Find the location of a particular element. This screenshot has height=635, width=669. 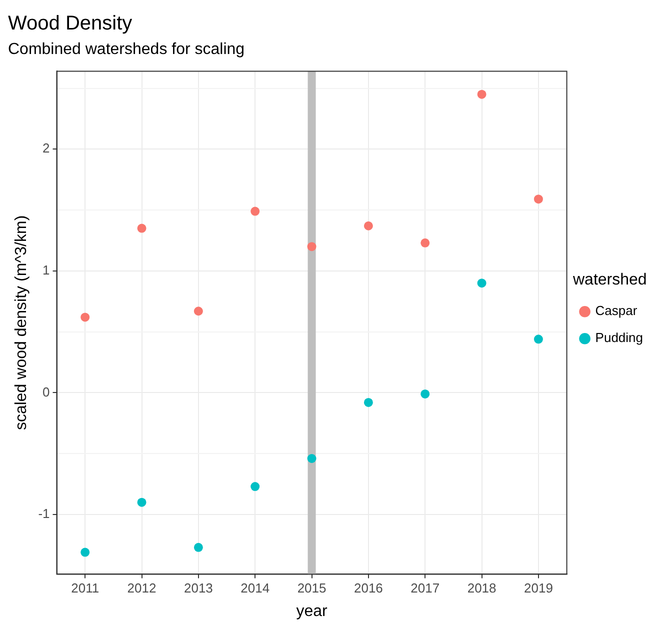

y-tick-label: 2 is located at coordinates (46, 148).